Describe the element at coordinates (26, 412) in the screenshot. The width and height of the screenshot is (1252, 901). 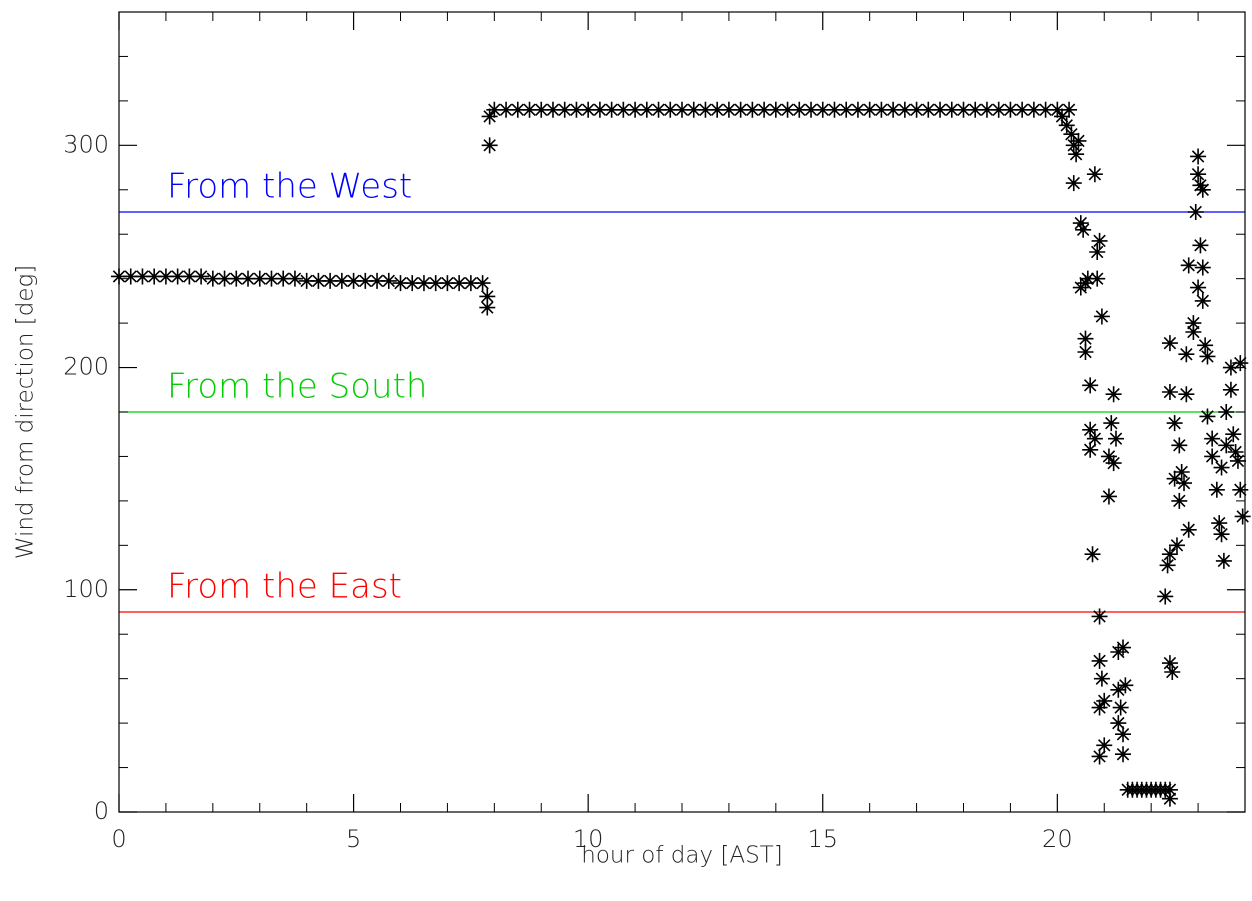
I see `y-axis-label: Wind from direction [deg]` at that location.